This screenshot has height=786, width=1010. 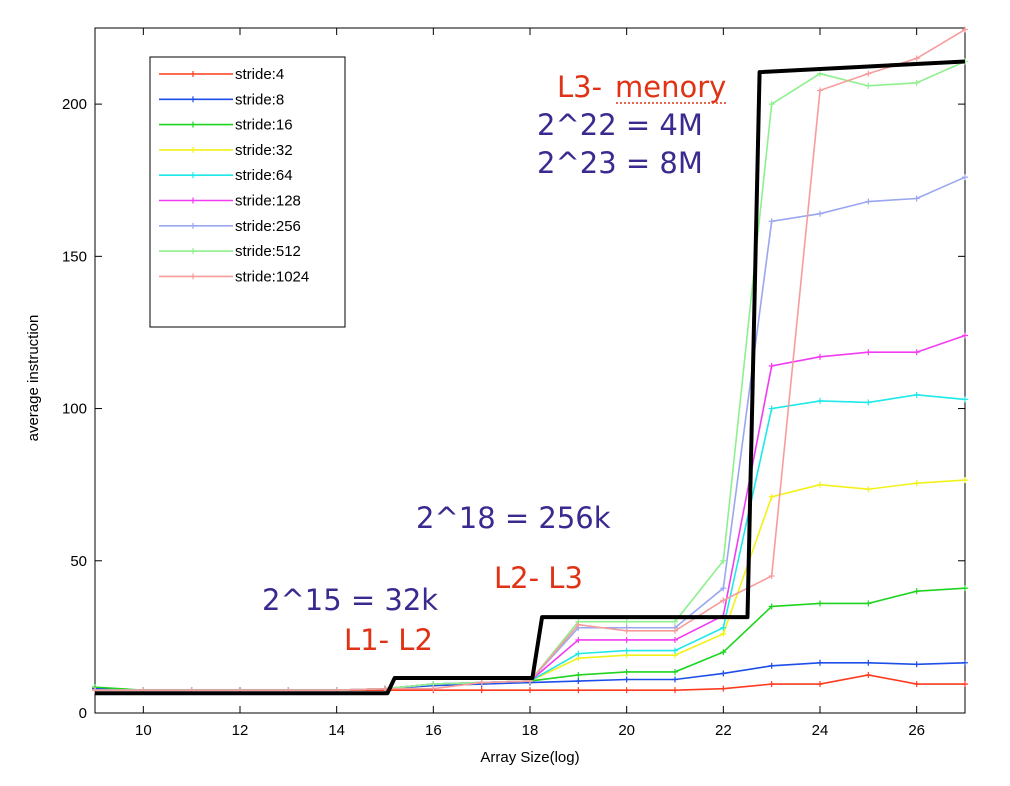 I want to click on y-tick-label: 150, so click(x=74, y=256).